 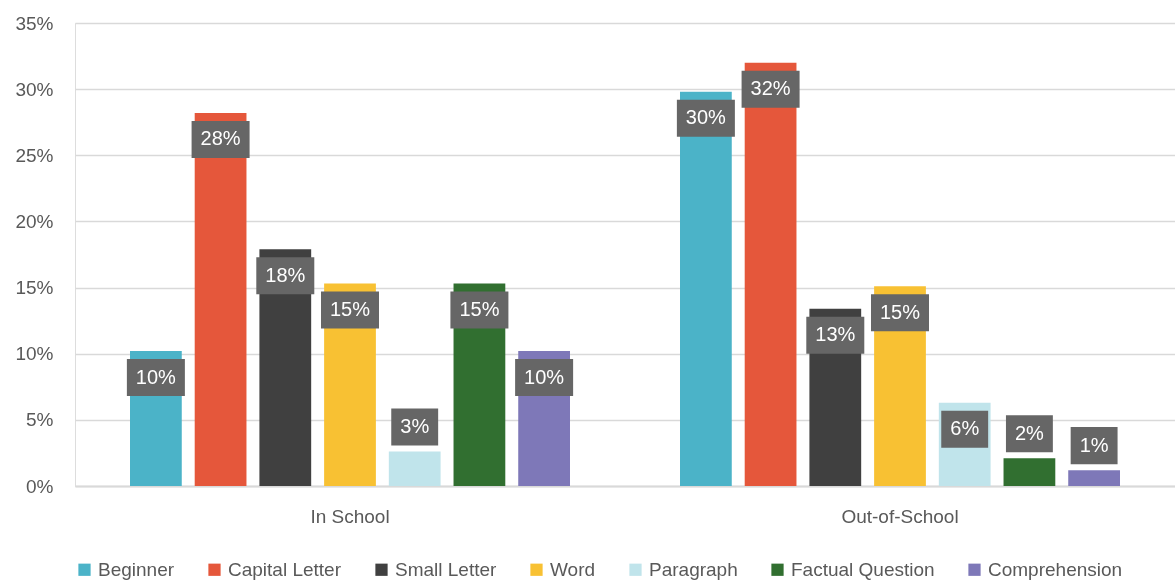 What do you see at coordinates (136, 569) in the screenshot?
I see `legend-label: Beginner` at bounding box center [136, 569].